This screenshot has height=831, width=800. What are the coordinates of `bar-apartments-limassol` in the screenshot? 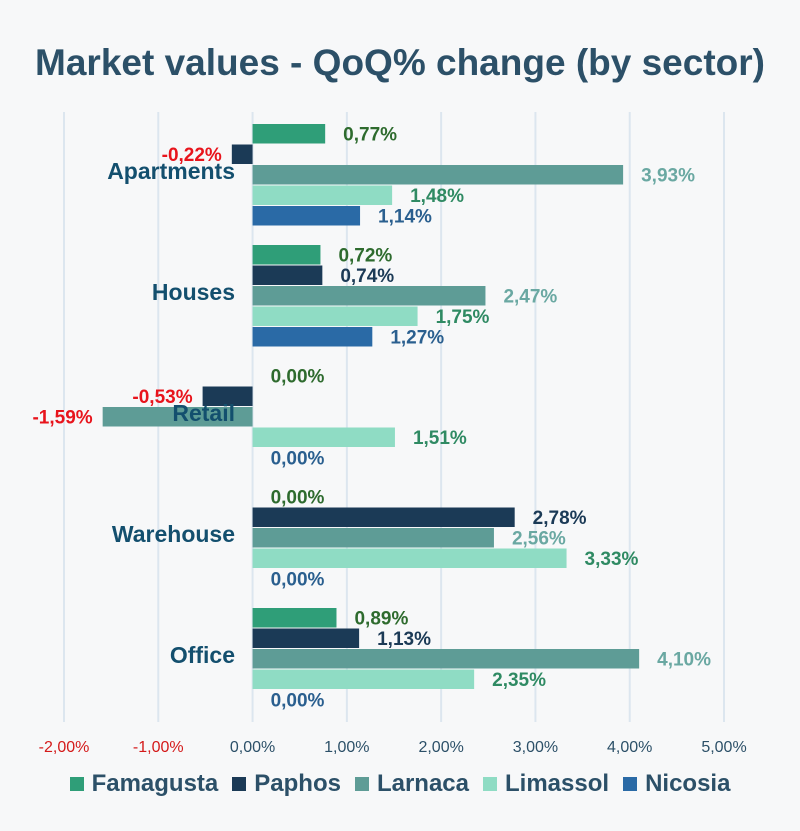 It's located at (322, 195).